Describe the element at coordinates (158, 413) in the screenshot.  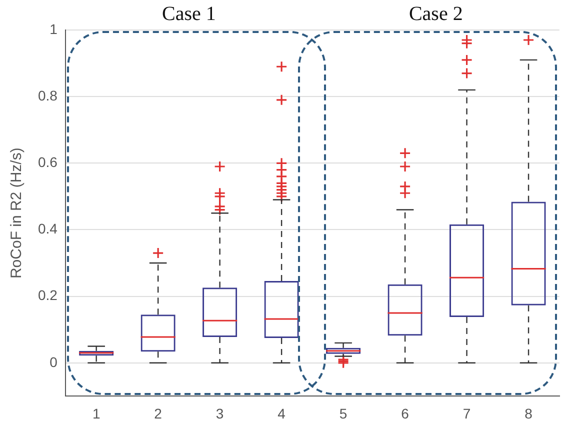
I see `x-tick-label: 2` at that location.